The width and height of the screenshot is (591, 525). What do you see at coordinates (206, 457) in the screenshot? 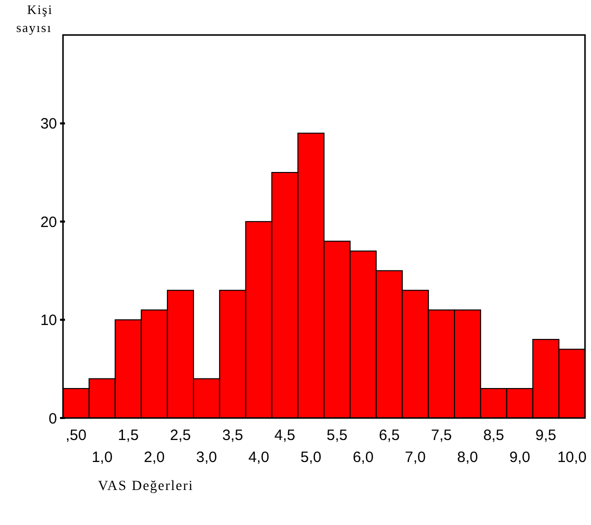
I see `x-tick-label: 3,0` at bounding box center [206, 457].